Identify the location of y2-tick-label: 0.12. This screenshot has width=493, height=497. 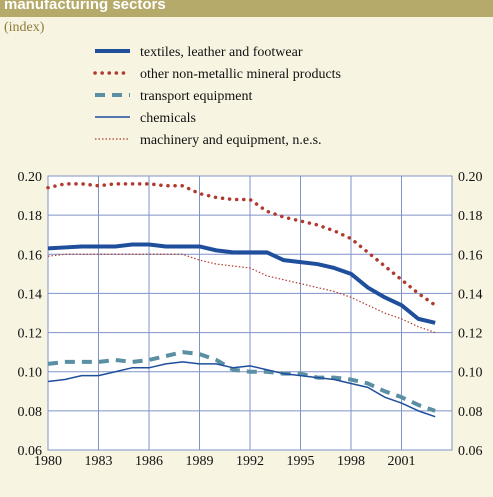
(470, 334).